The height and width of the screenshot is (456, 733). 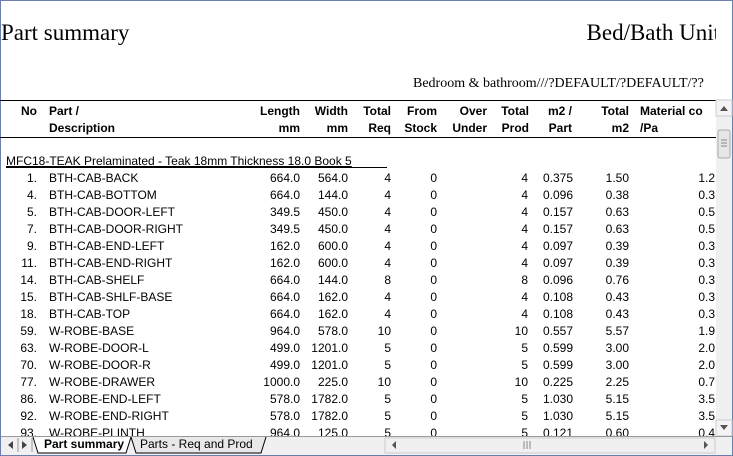 I want to click on cell: 63., so click(x=28, y=348).